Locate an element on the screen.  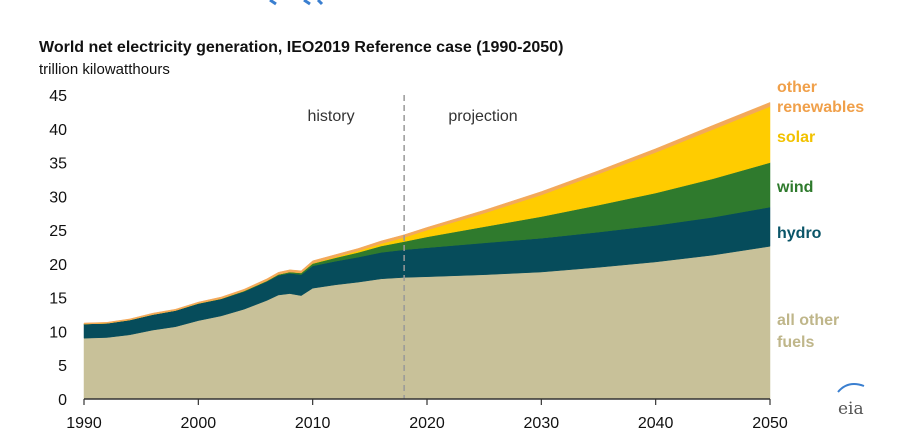
legend-label: other is located at coordinates (797, 87).